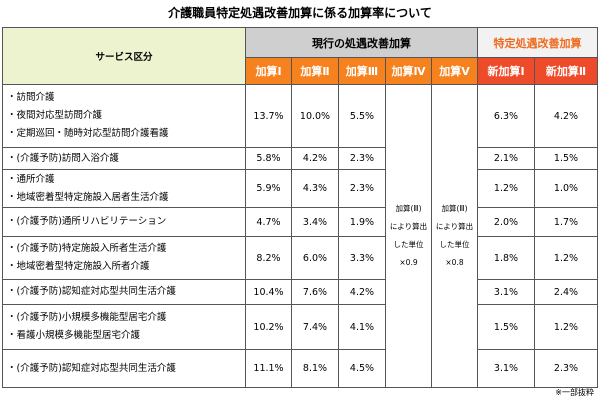  What do you see at coordinates (315, 71) in the screenshot?
I see `column-header: 加算Ⅱ` at bounding box center [315, 71].